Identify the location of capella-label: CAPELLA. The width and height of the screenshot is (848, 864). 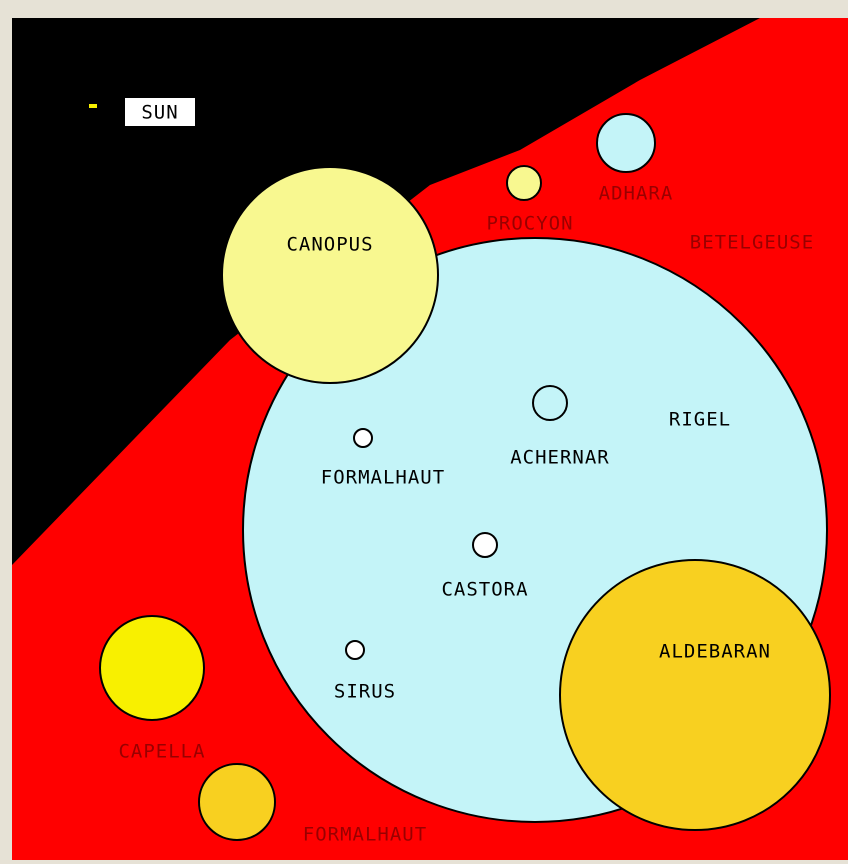
(161, 752).